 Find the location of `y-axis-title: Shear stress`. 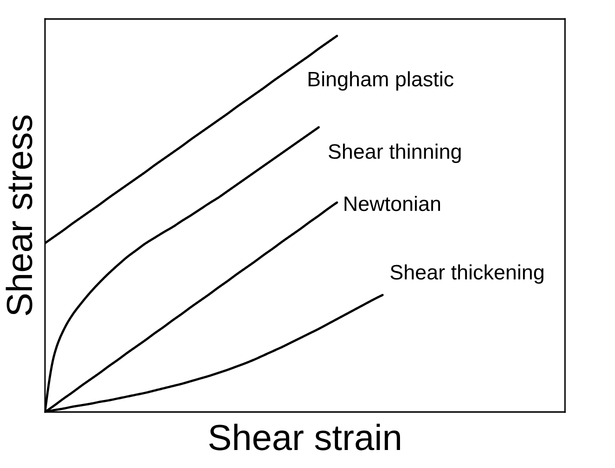

y-axis-title: Shear stress is located at coordinates (19, 215).